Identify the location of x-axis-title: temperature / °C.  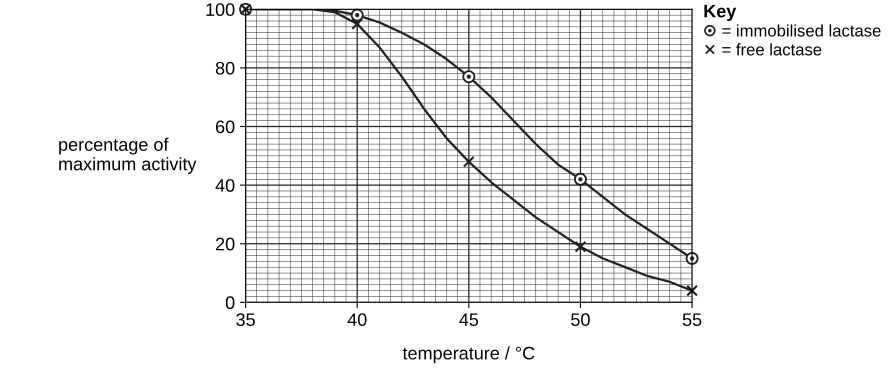
(468, 355).